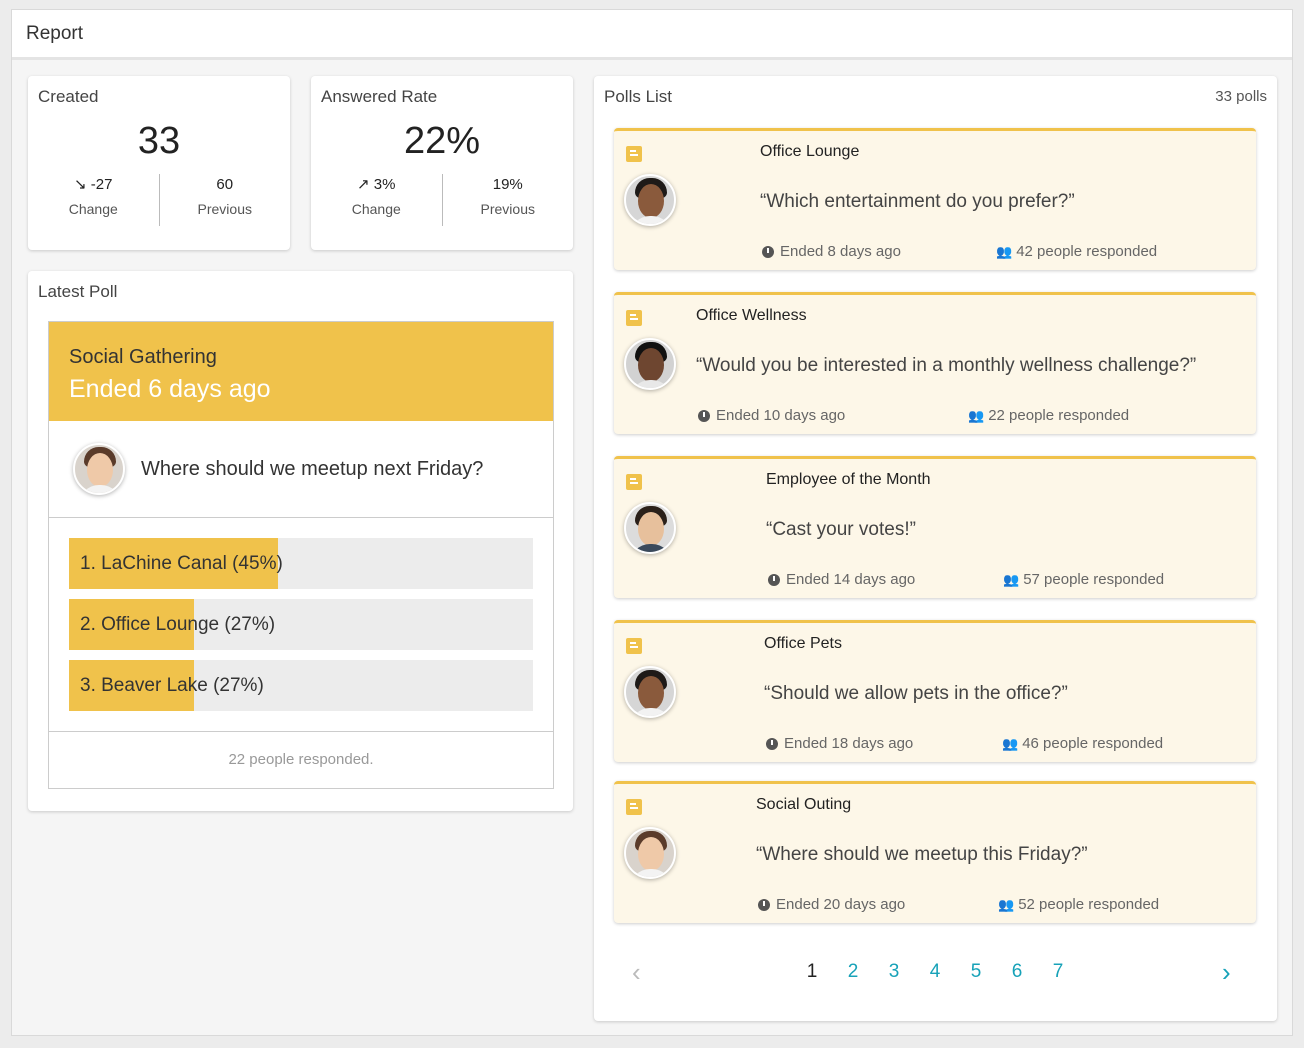 This screenshot has width=1304, height=1048. Describe the element at coordinates (841, 904) in the screenshot. I see `poll-ended-text: Ended 20 days ago` at that location.